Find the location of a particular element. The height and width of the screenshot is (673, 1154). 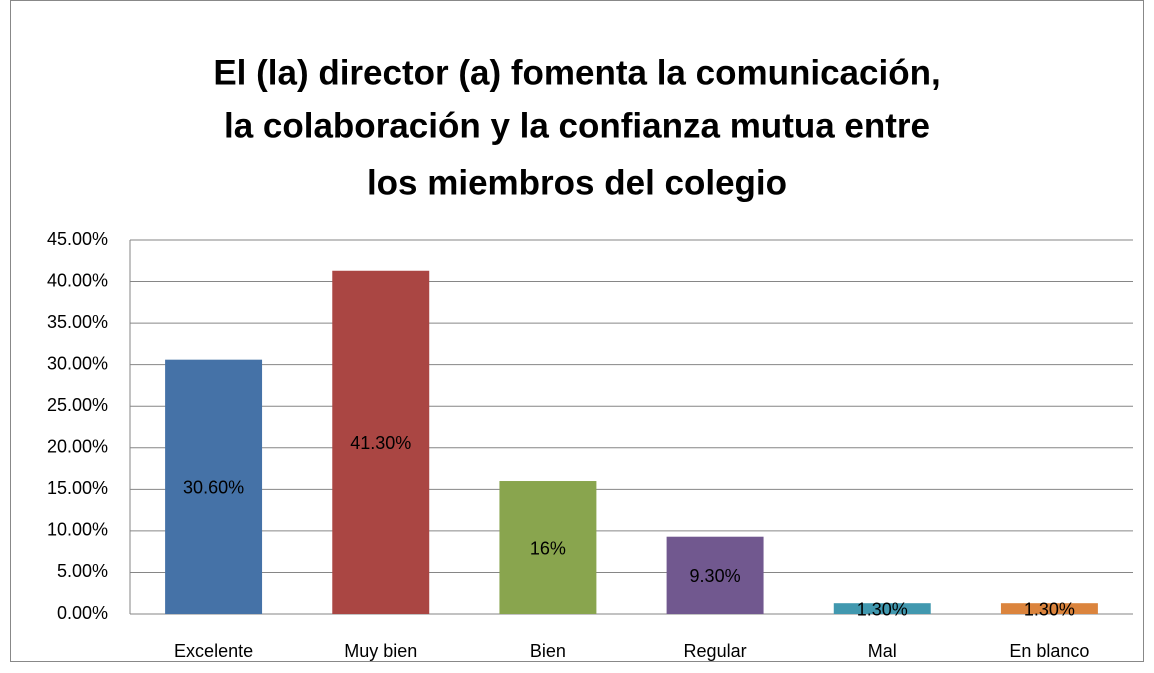

x-tick-label: Mal is located at coordinates (882, 651).